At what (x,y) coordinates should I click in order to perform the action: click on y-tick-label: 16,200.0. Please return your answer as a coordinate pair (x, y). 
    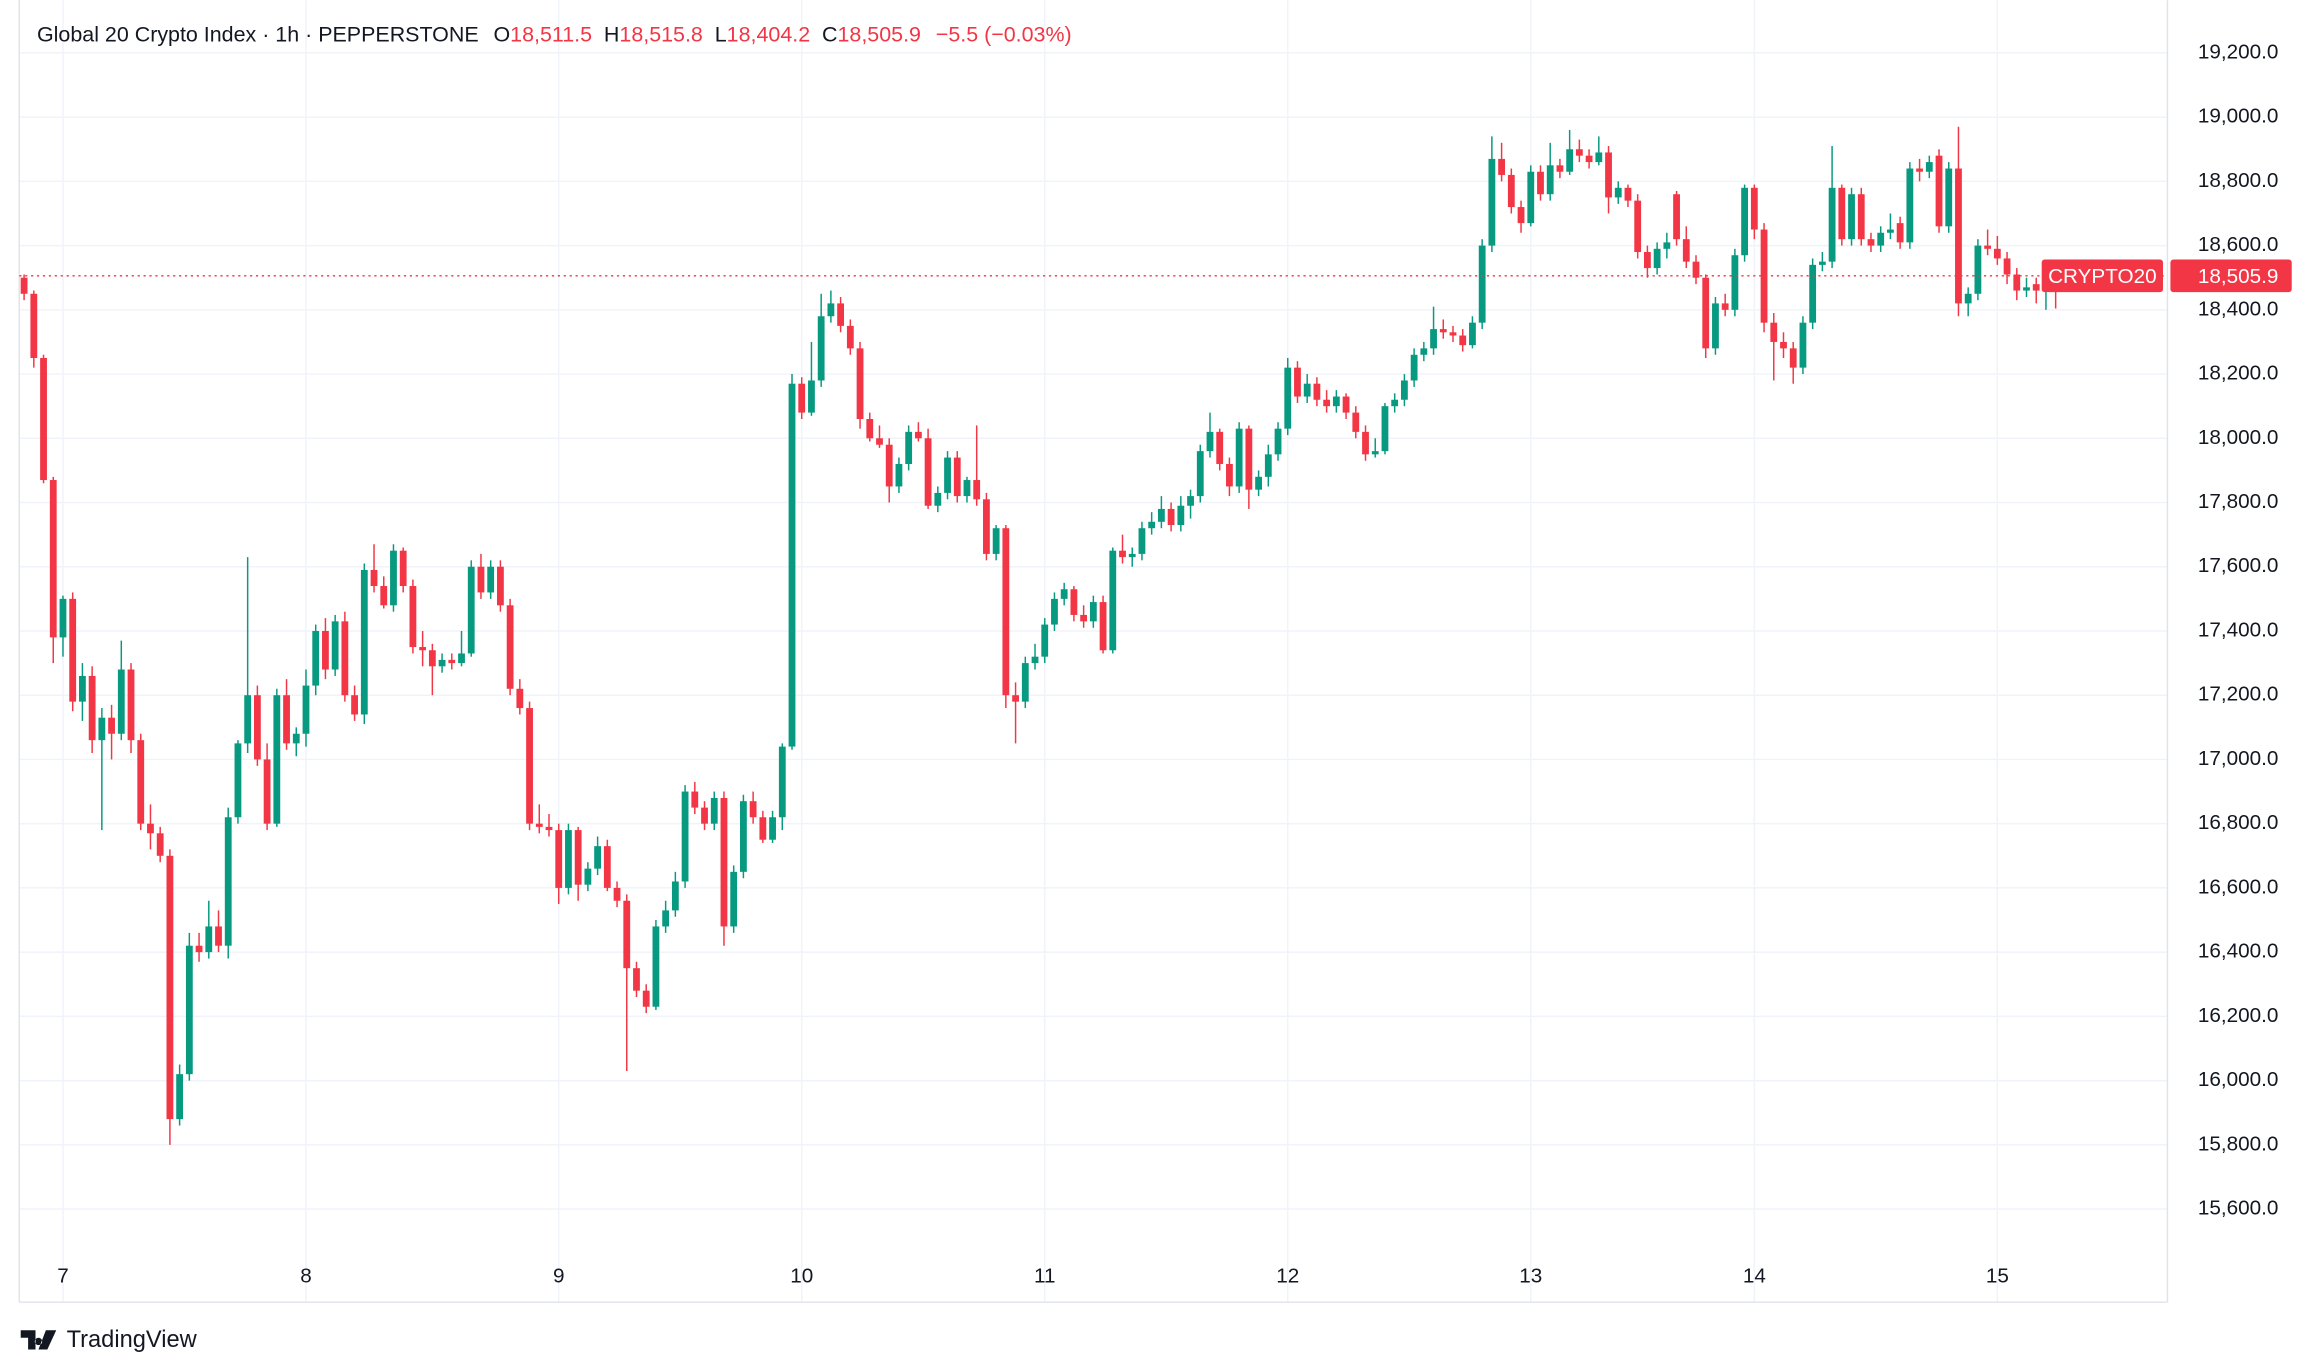
    Looking at the image, I should click on (2238, 1015).